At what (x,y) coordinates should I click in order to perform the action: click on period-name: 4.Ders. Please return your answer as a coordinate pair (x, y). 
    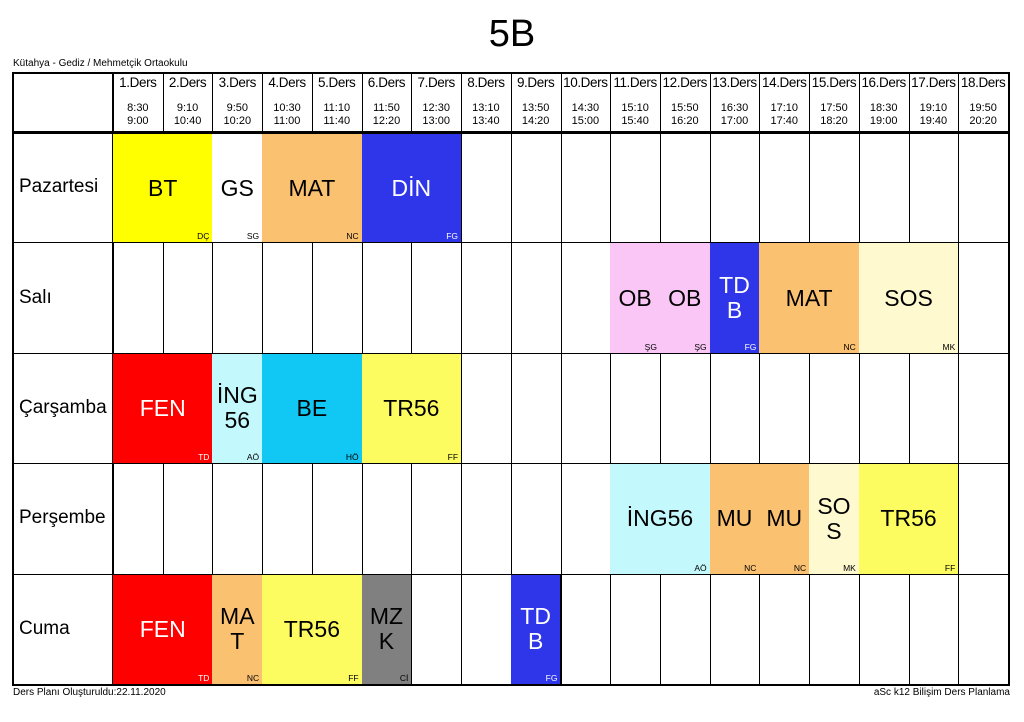
    Looking at the image, I should click on (287, 82).